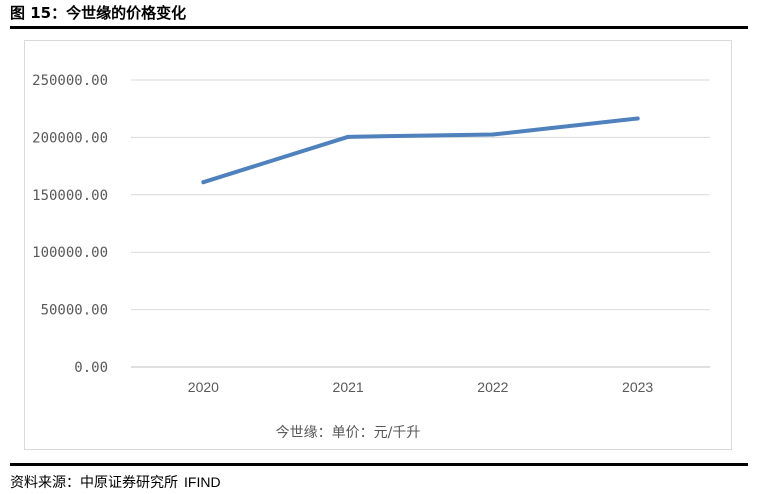 This screenshot has height=494, width=758. Describe the element at coordinates (74, 311) in the screenshot. I see `y-tick-label: 50000.00` at that location.